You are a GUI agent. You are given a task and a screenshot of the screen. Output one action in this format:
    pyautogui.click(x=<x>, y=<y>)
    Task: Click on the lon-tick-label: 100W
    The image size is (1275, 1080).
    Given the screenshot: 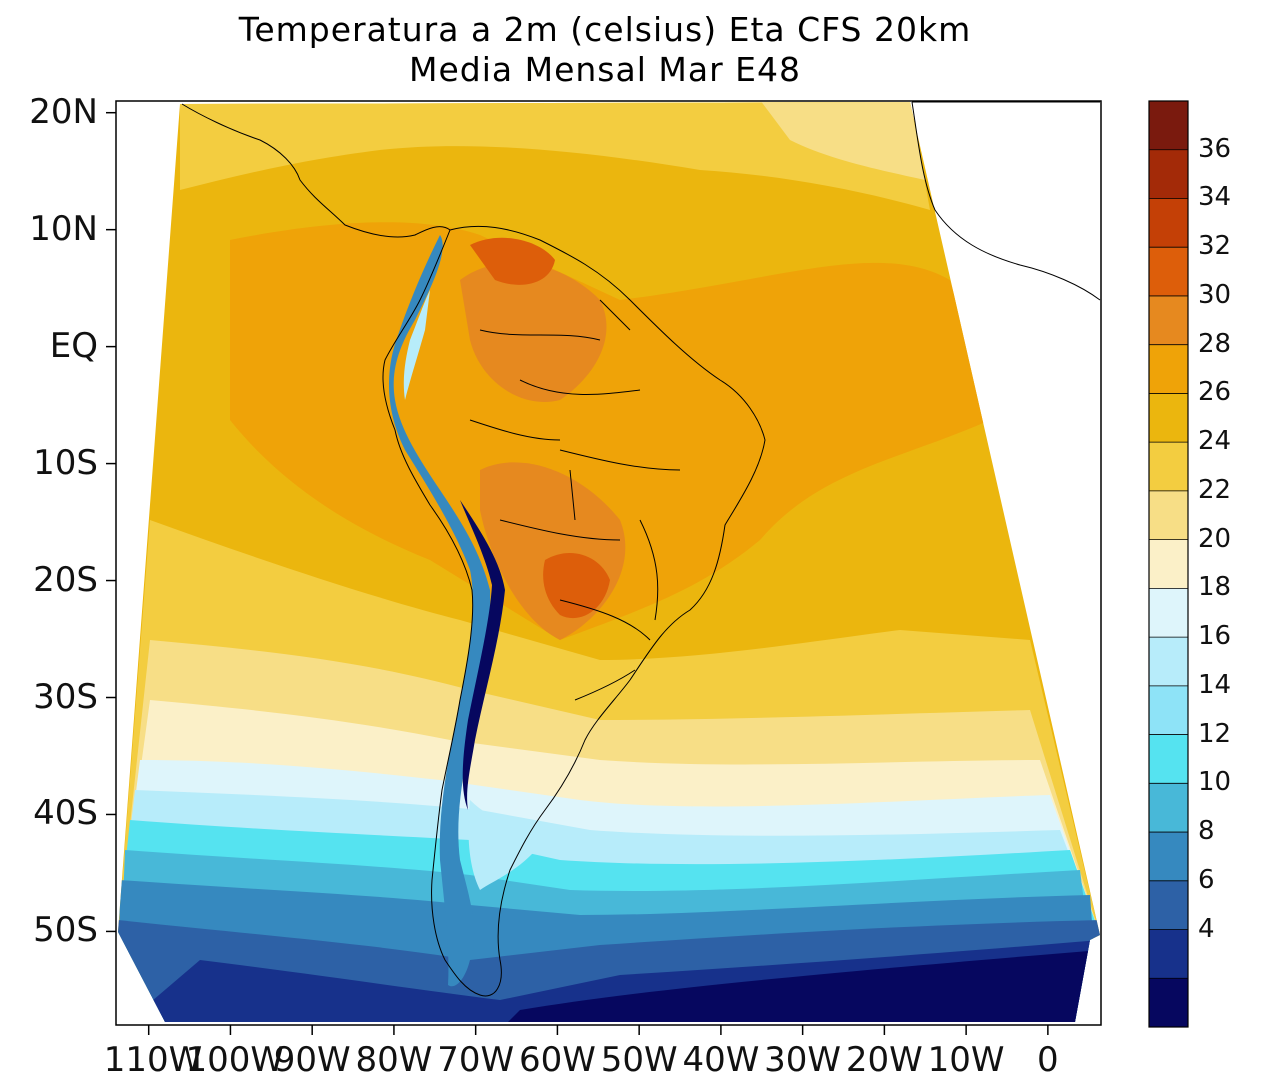 What is the action you would take?
    pyautogui.click(x=234, y=1060)
    